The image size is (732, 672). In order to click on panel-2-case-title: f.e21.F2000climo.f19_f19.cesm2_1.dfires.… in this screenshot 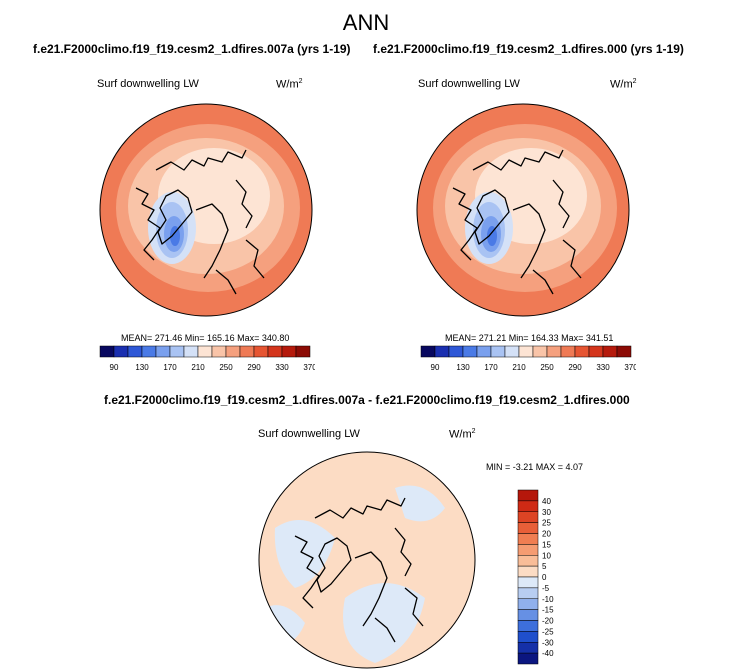, I will do `click(528, 49)`.